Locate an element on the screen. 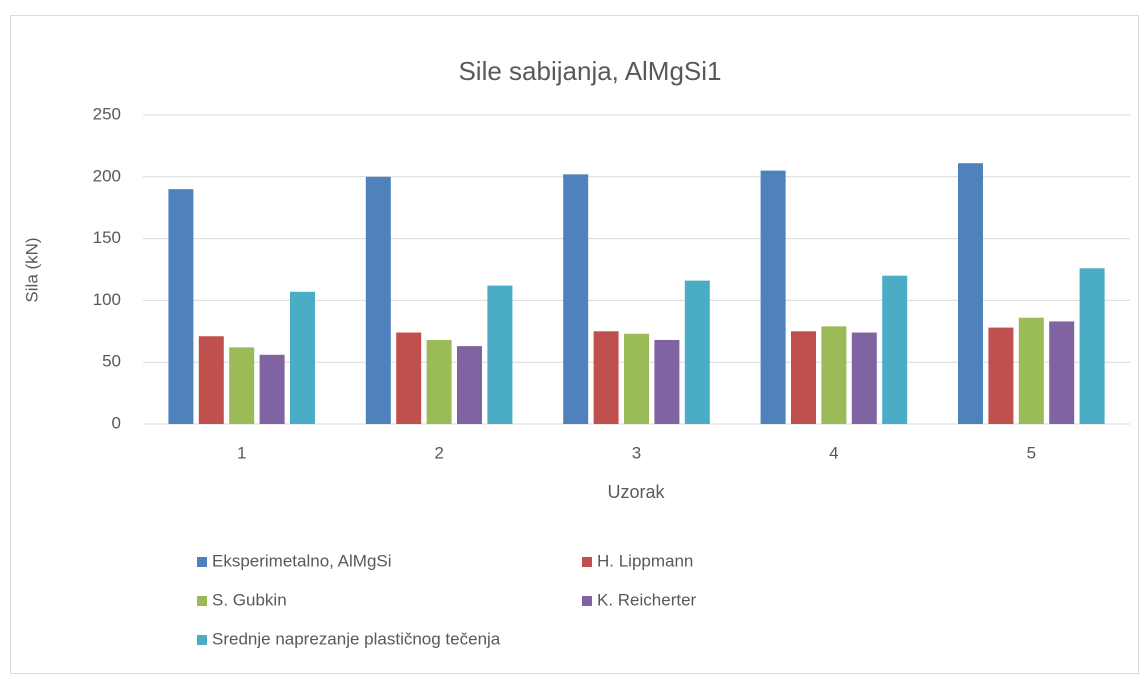 The width and height of the screenshot is (1145, 680). x-axis-label: Uzorak is located at coordinates (636, 492).